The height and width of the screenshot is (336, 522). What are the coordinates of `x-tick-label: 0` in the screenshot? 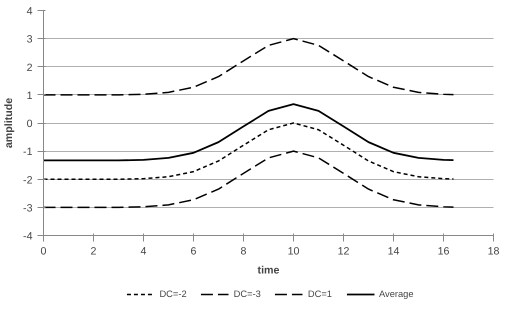 It's located at (43, 252).